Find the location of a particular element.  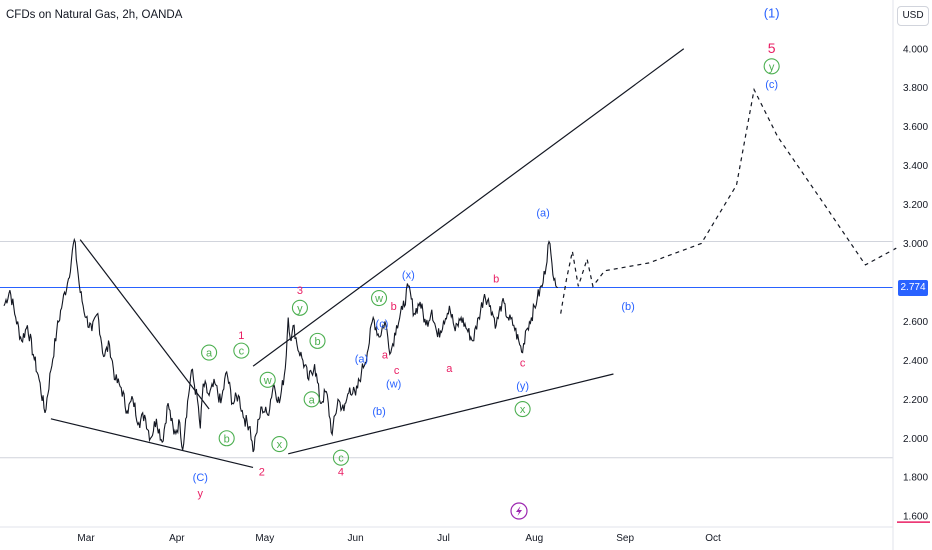

price-tick-9: 3.600 is located at coordinates (915, 127).